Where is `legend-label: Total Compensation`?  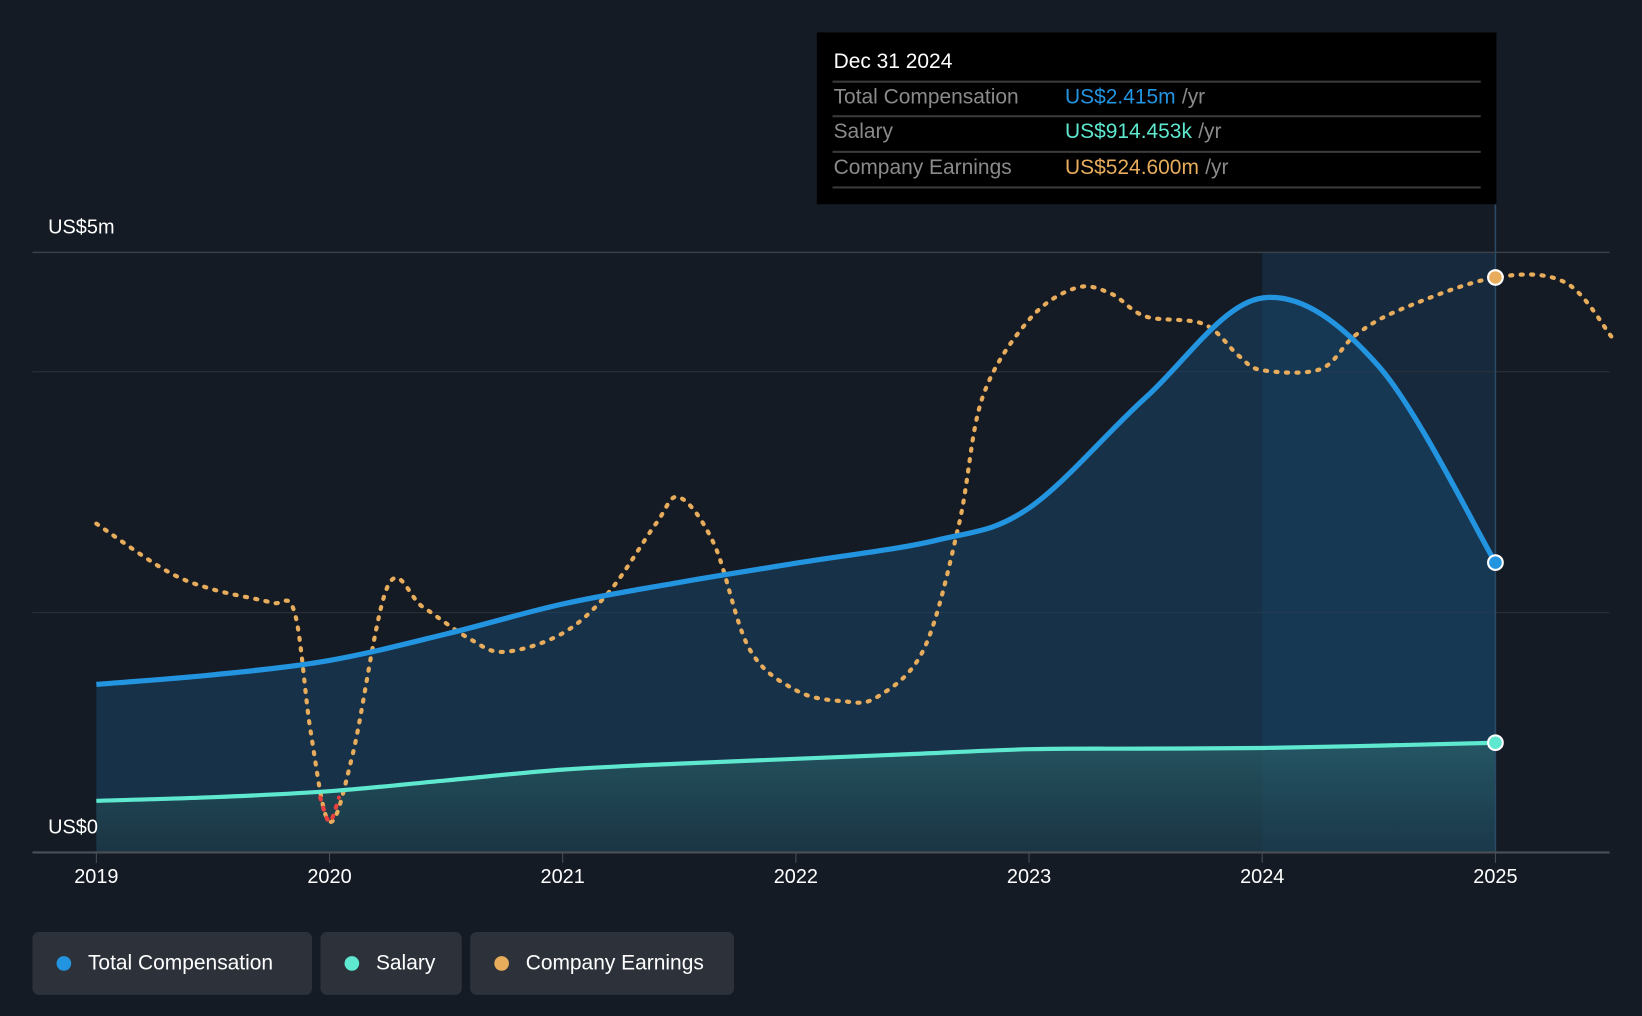
legend-label: Total Compensation is located at coordinates (180, 963).